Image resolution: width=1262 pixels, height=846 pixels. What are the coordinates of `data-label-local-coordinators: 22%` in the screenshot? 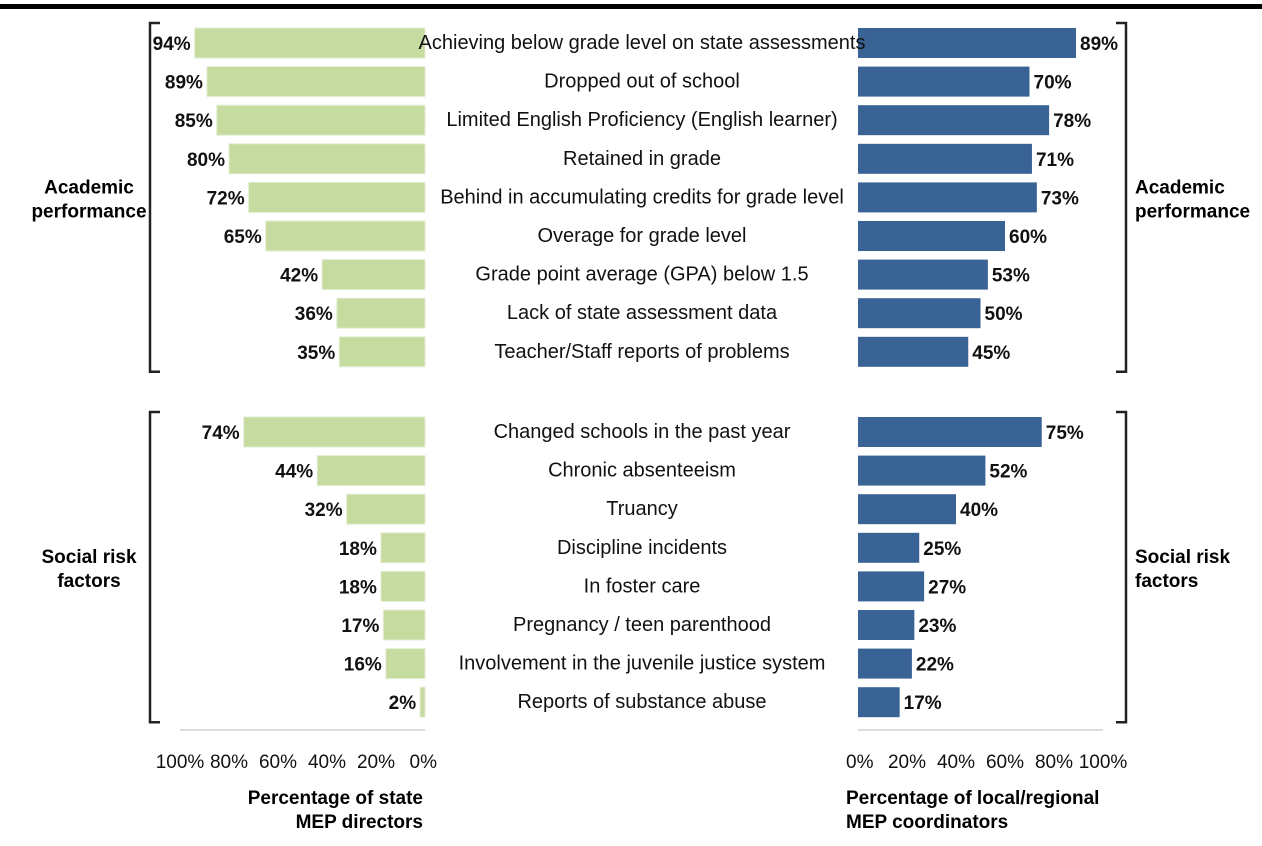 It's located at (935, 665).